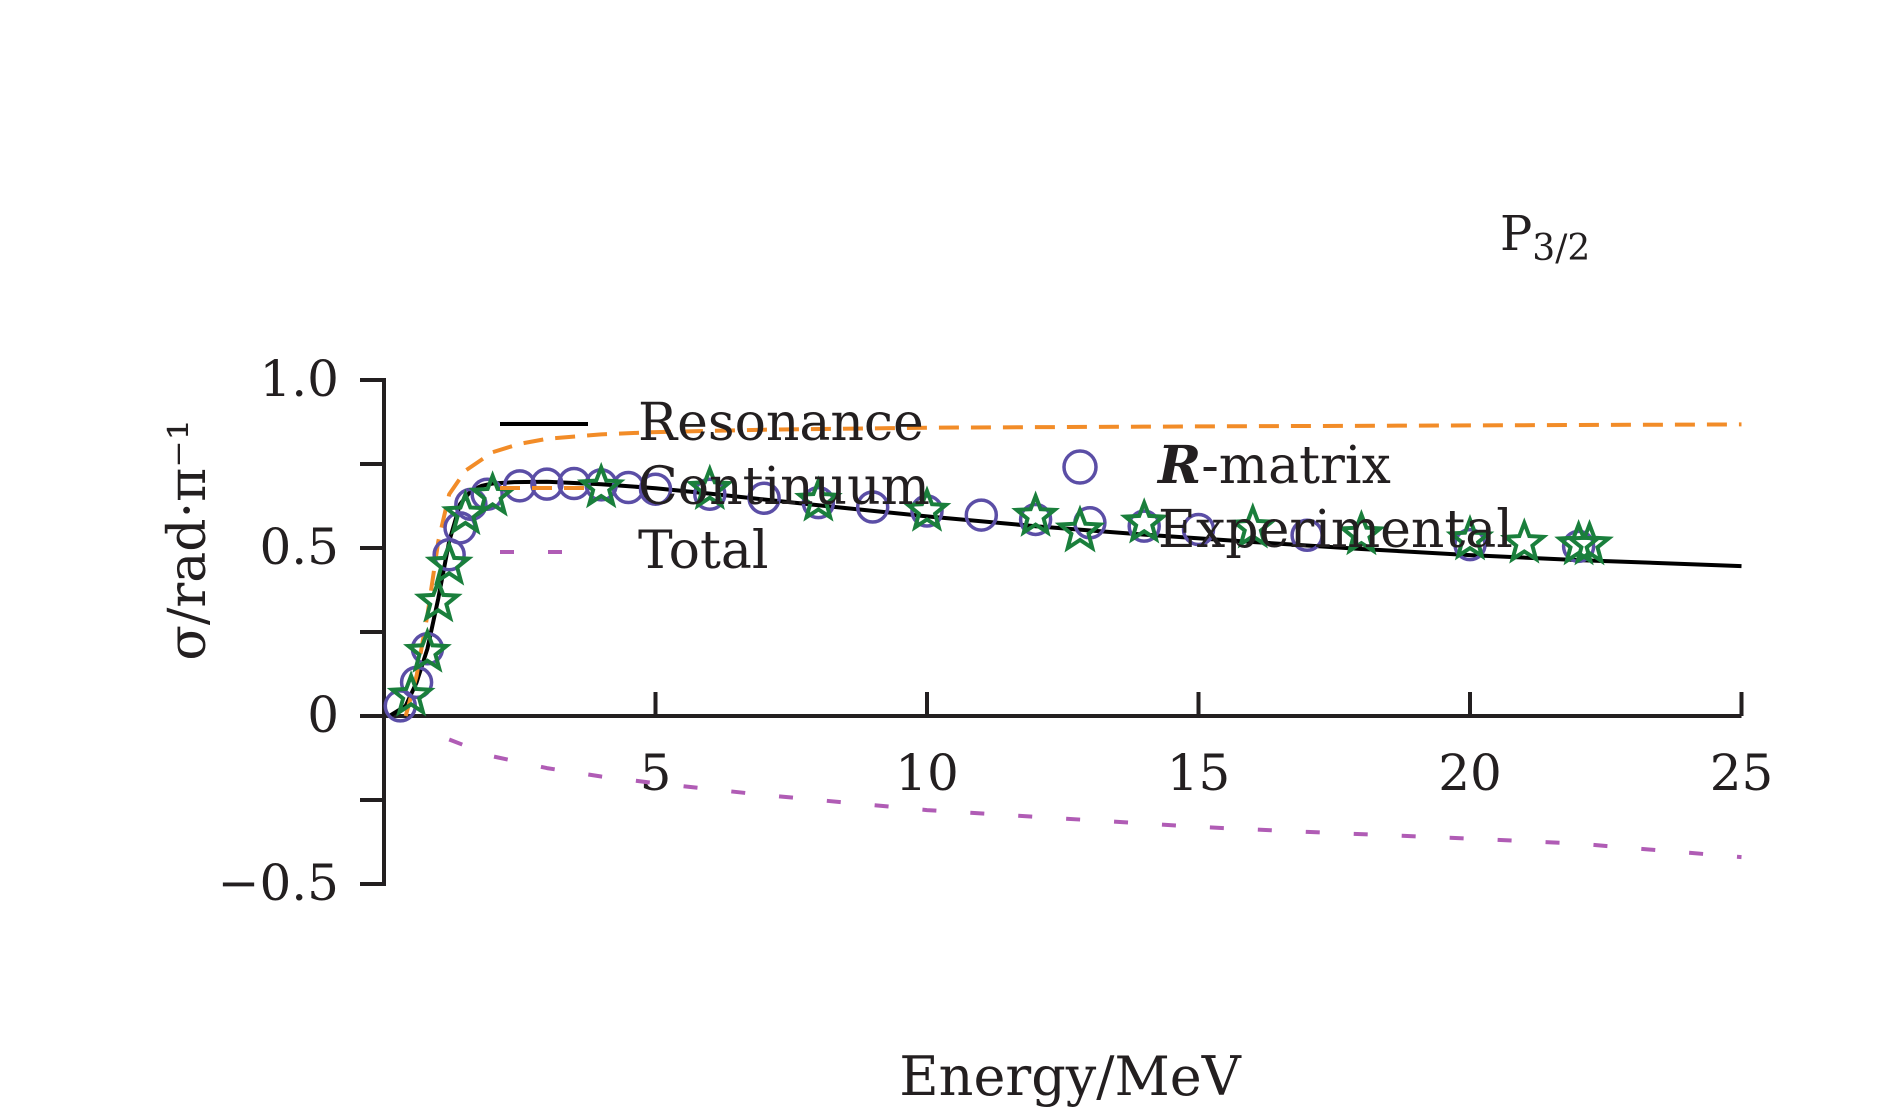  Describe the element at coordinates (1516, 234) in the screenshot. I see `p32-annotation-main: P` at that location.